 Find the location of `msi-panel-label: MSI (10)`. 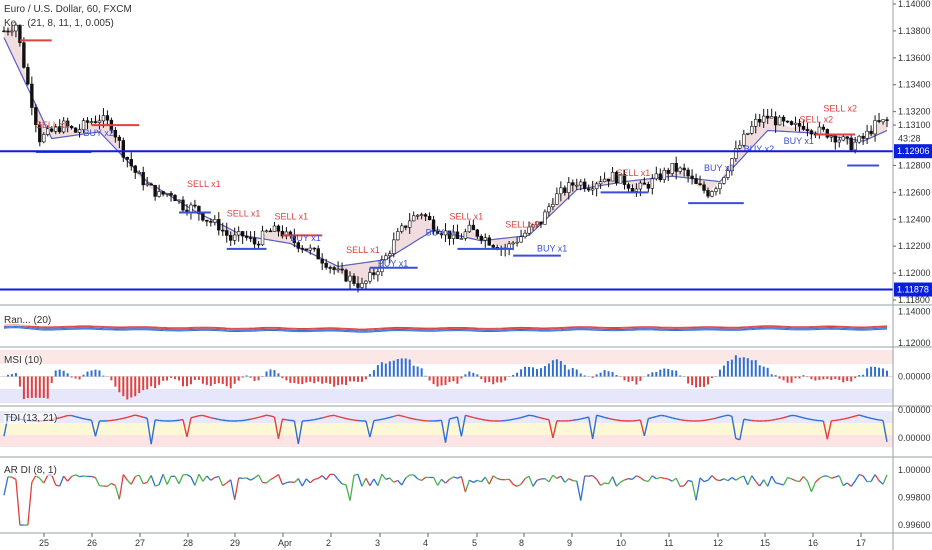

msi-panel-label: MSI (10) is located at coordinates (23, 360).